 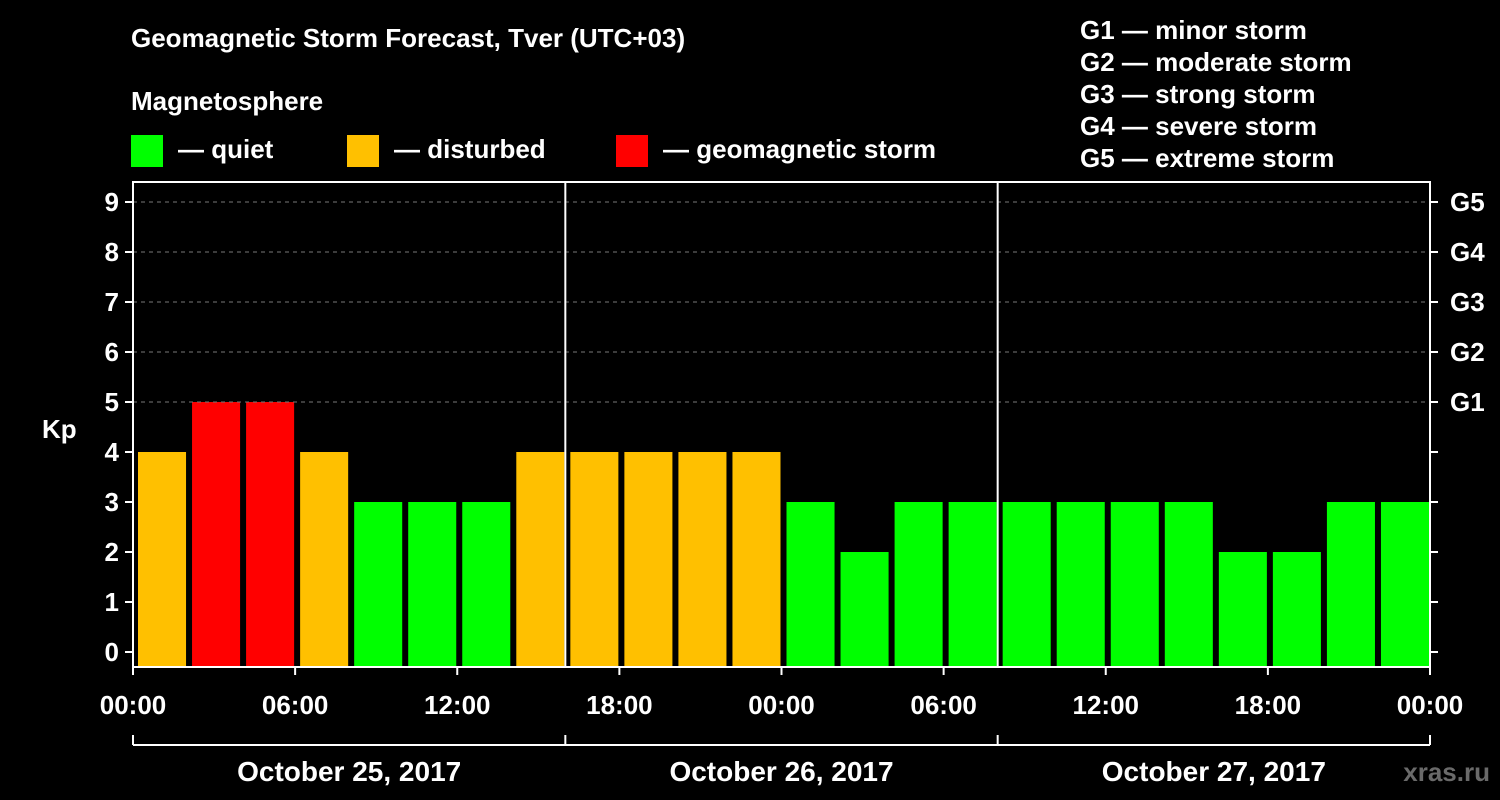 What do you see at coordinates (470, 149) in the screenshot?
I see `legend-label-disturbed: — disturbed` at bounding box center [470, 149].